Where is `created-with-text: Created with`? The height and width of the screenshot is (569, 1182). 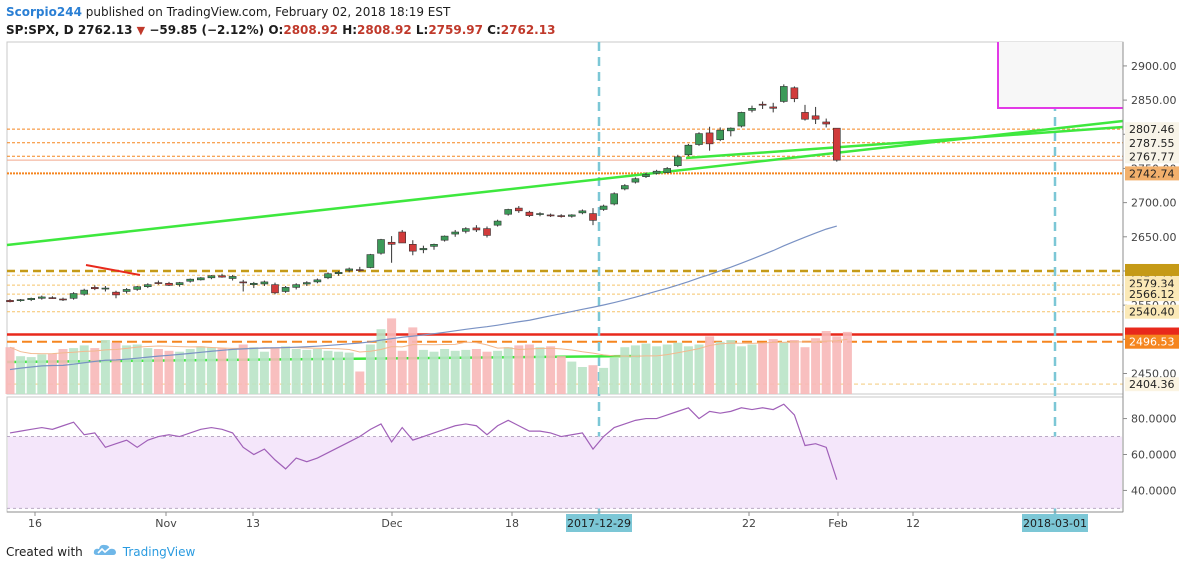 created-with-text: Created with is located at coordinates (44, 551).